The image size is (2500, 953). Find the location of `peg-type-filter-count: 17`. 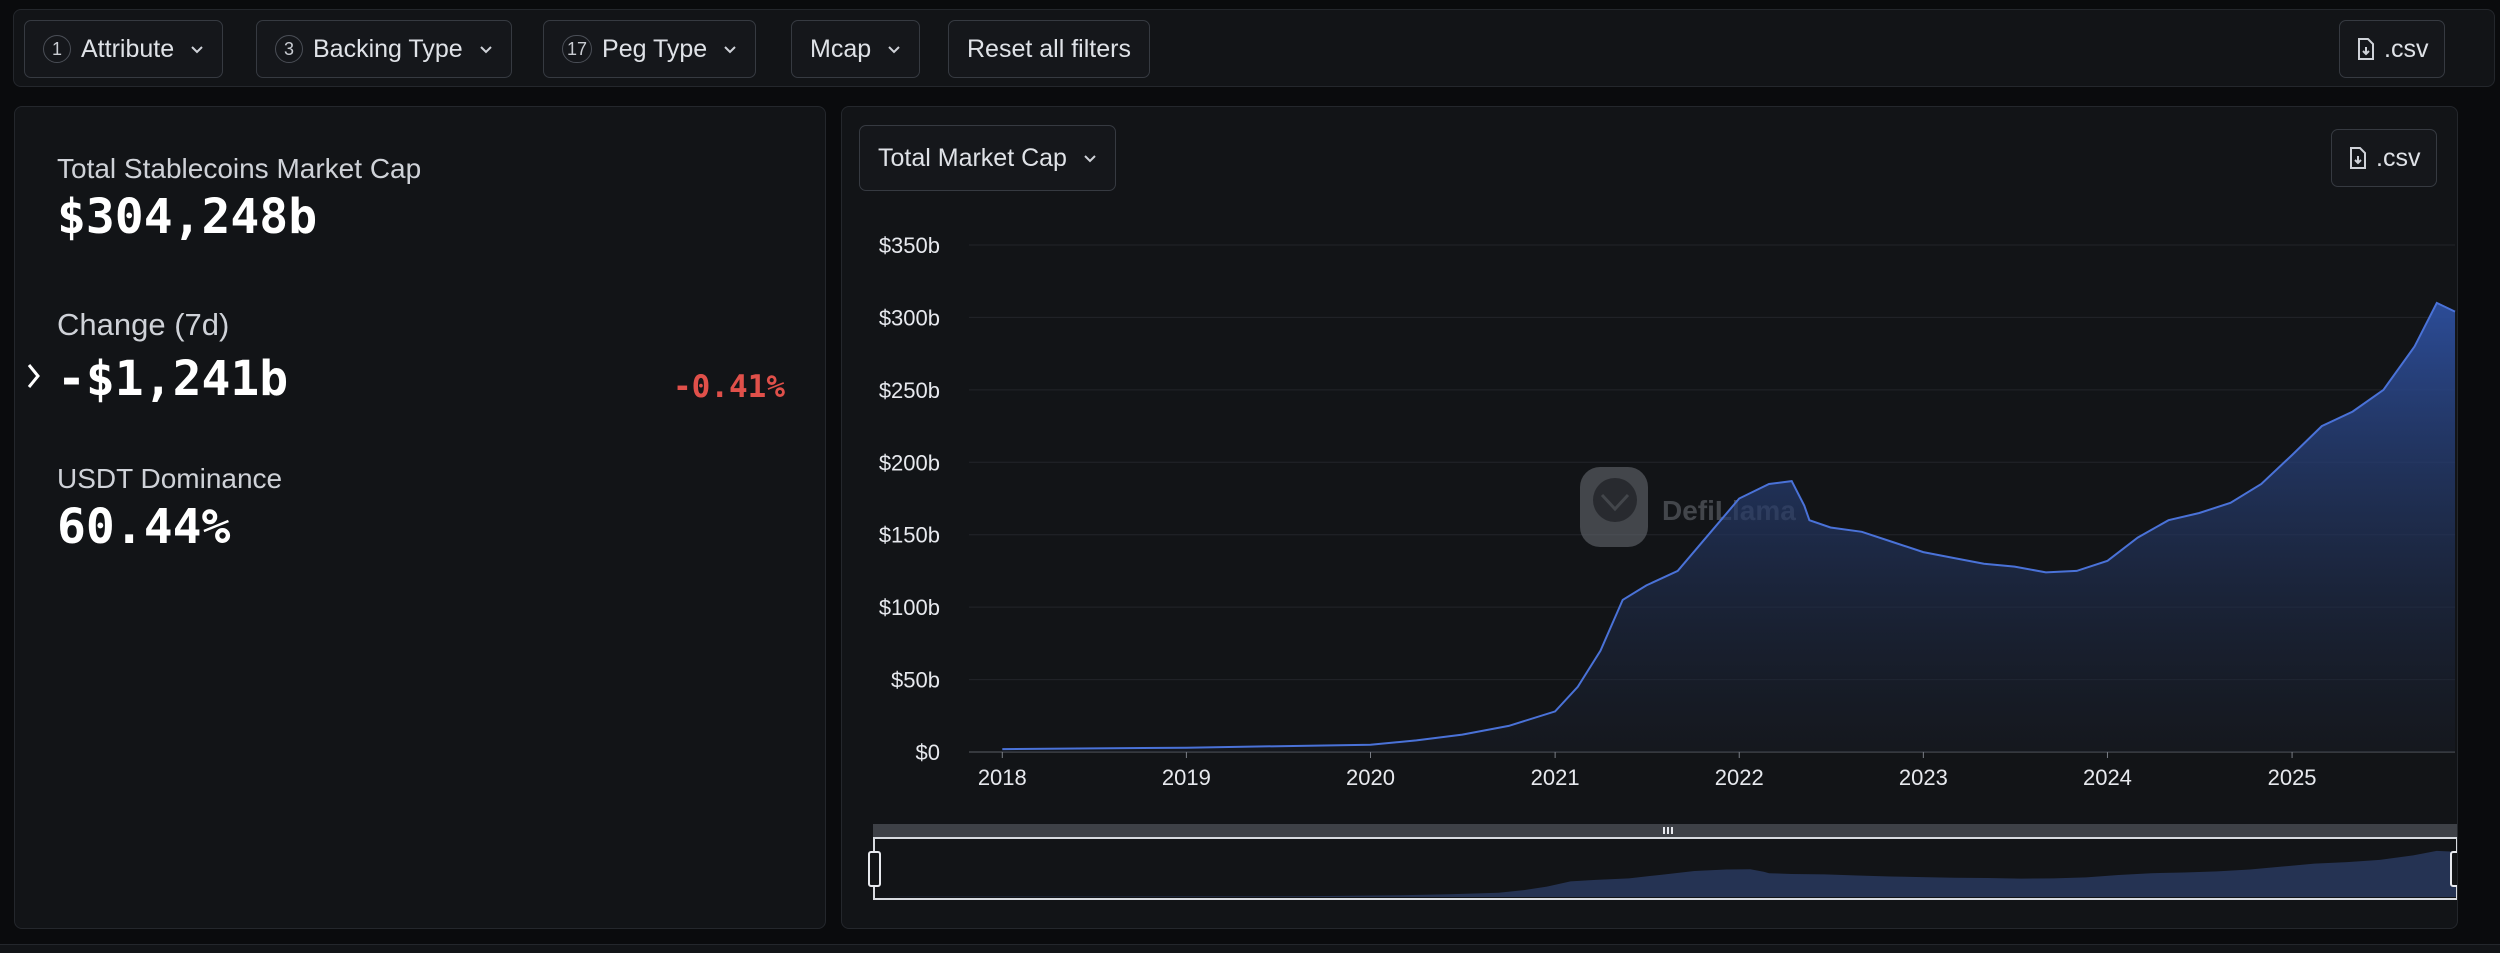

peg-type-filter-count: 17 is located at coordinates (577, 49).